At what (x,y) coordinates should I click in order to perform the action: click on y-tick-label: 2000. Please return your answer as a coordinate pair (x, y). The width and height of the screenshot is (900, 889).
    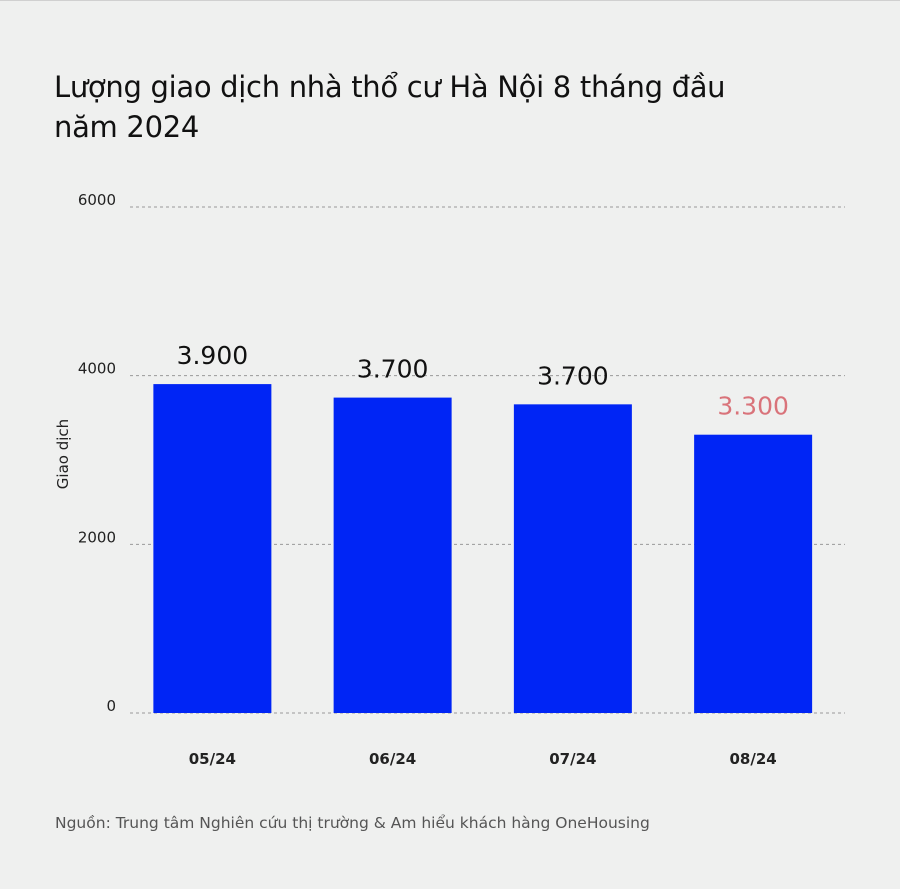
    Looking at the image, I should click on (97, 537).